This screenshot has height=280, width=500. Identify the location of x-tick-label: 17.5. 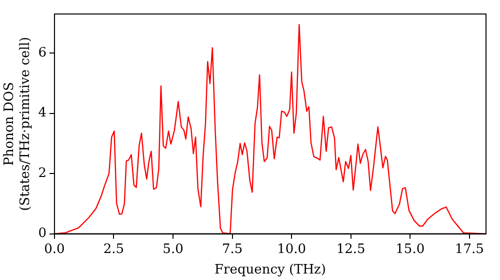
(469, 249).